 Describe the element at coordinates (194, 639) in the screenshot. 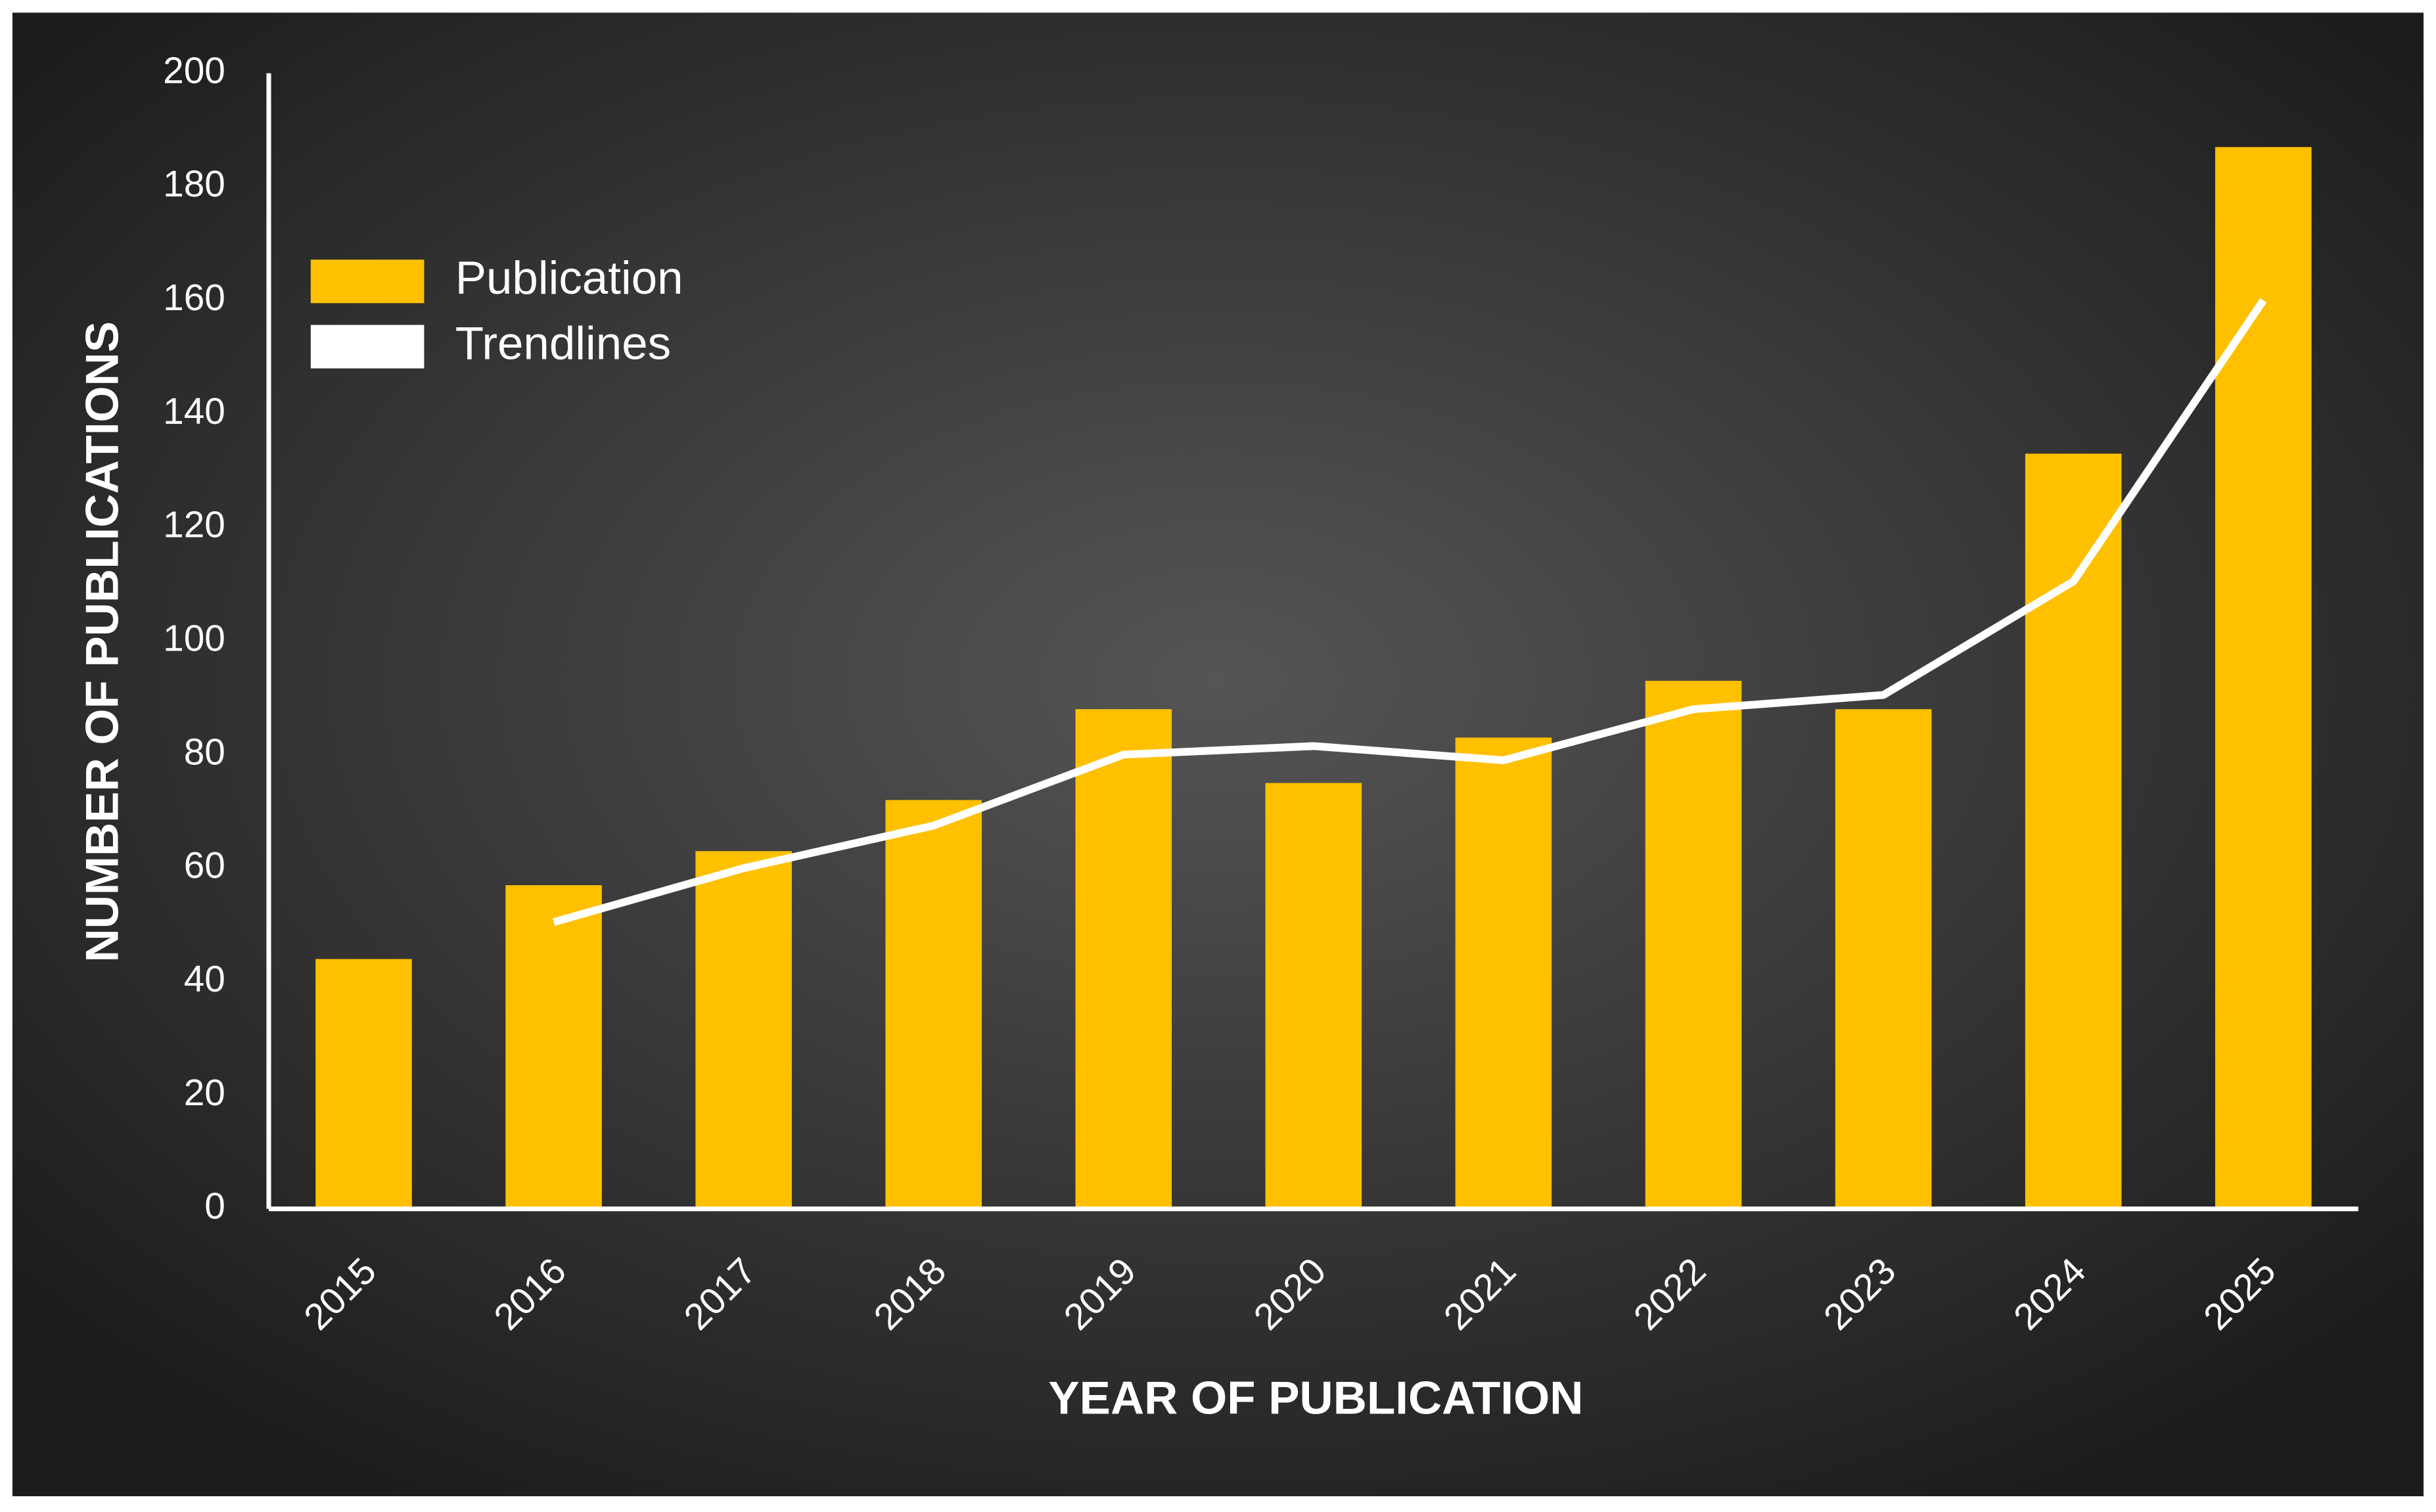

I see `y-tick-label: 100` at that location.